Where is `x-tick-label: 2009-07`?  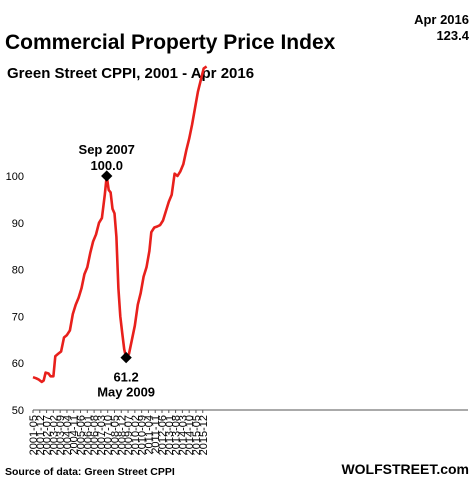 x-tick-label: 2009-07 is located at coordinates (129, 435).